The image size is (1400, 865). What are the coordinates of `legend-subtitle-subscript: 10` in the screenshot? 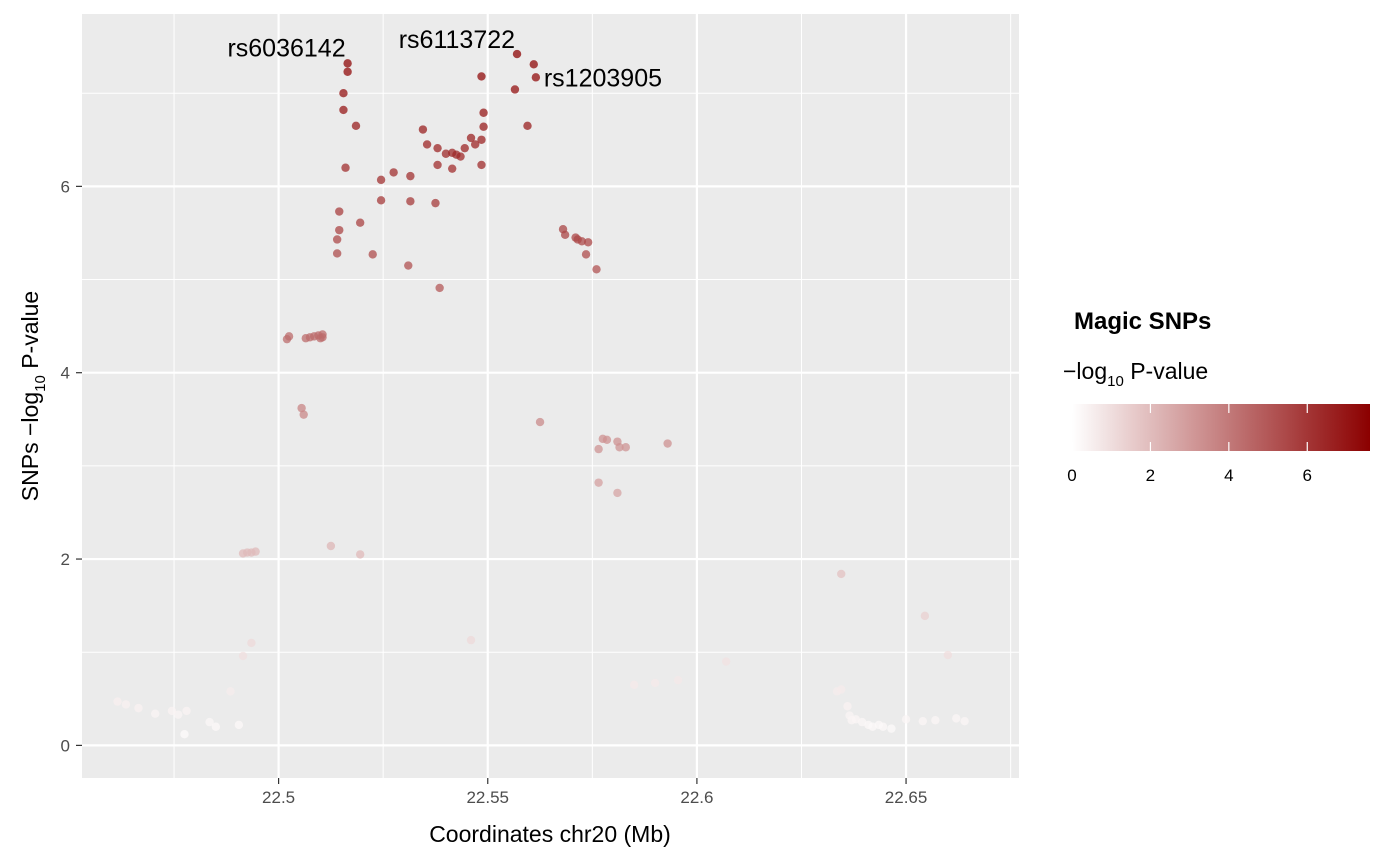 It's located at (1115, 381).